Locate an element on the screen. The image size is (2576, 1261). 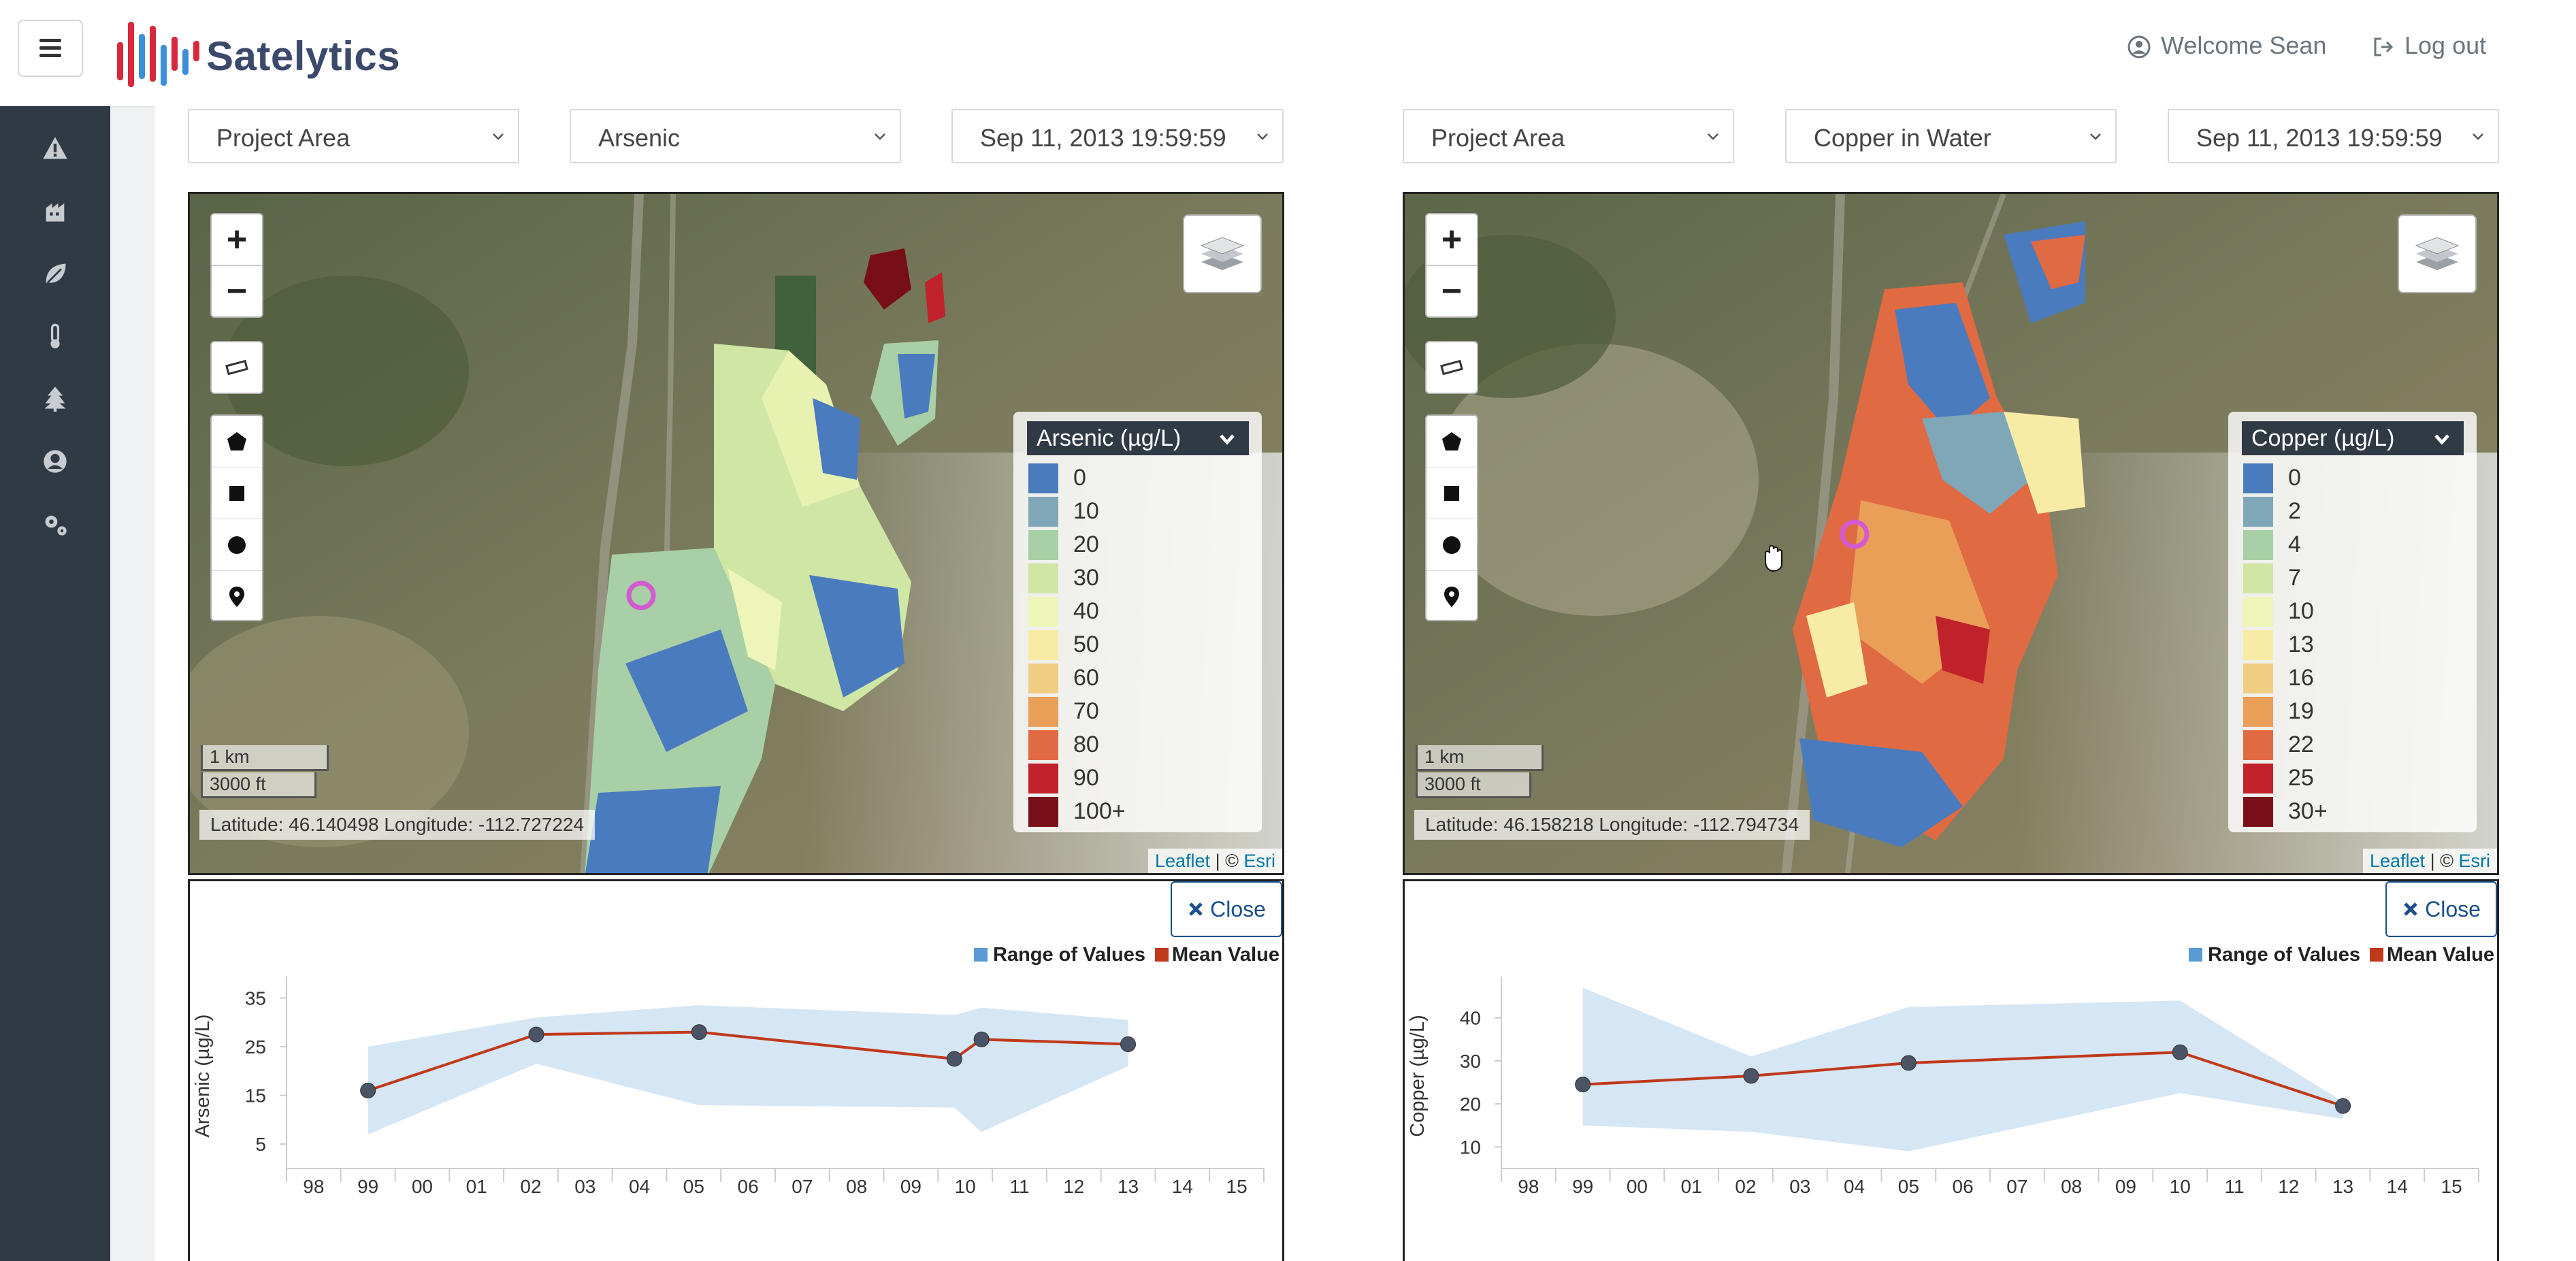
legend-label: 19 is located at coordinates (2301, 711).